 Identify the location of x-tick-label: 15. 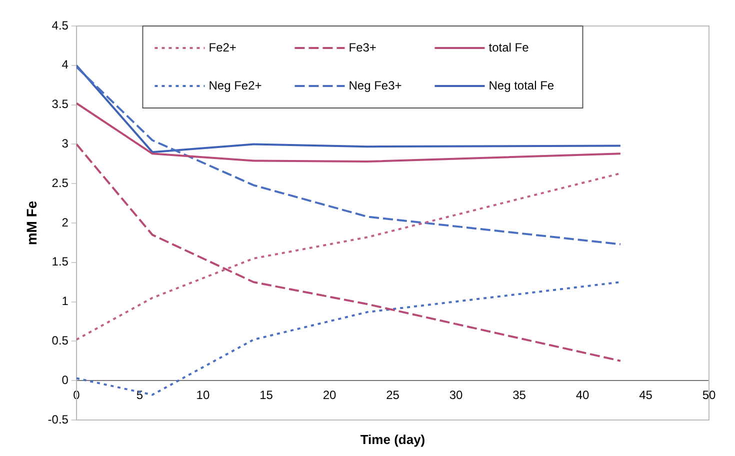
(267, 395).